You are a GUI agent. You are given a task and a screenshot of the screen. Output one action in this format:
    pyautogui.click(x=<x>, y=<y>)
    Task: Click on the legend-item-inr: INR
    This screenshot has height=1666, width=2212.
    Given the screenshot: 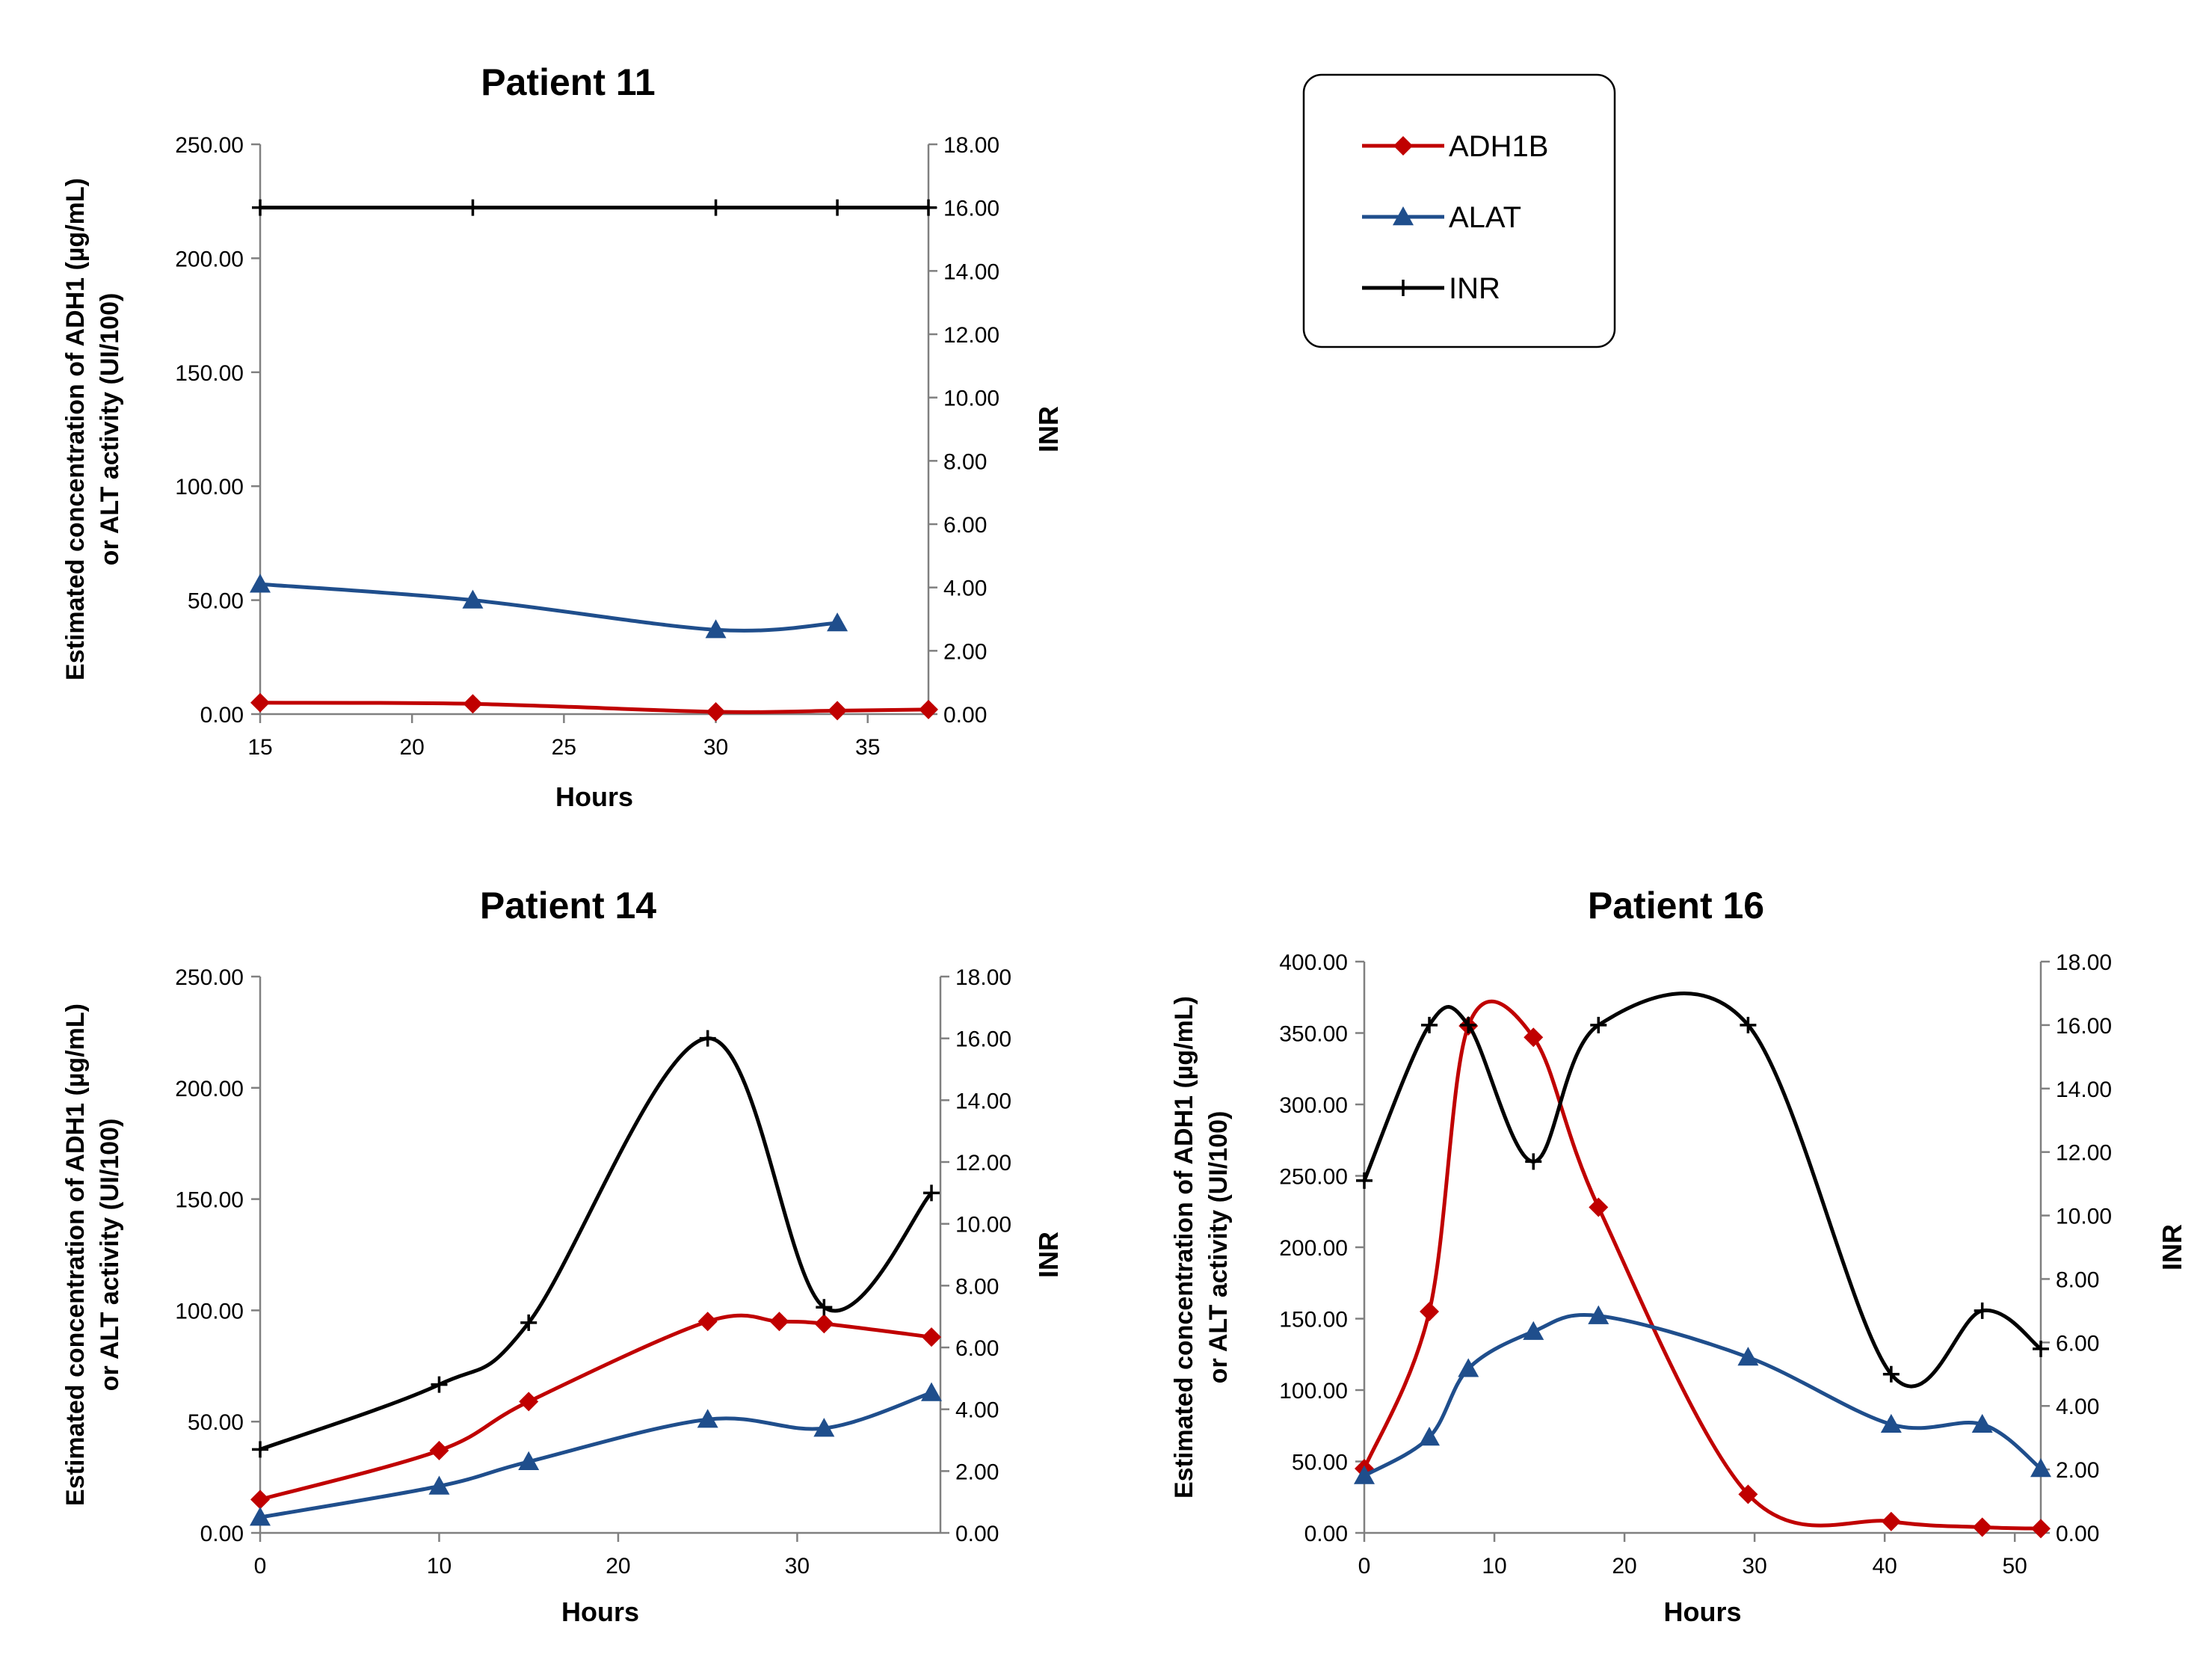 What is the action you would take?
    pyautogui.click(x=1431, y=288)
    